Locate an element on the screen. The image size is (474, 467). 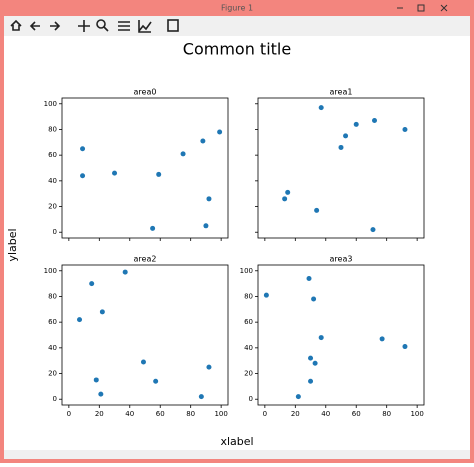
back-button is located at coordinates (34, 26).